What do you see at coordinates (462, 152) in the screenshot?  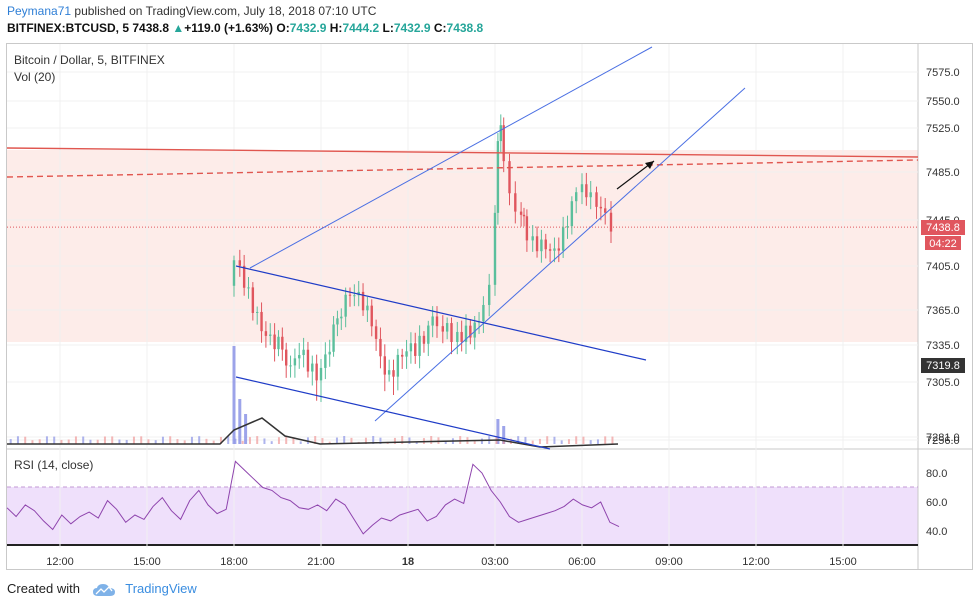 I see `resistance-line` at bounding box center [462, 152].